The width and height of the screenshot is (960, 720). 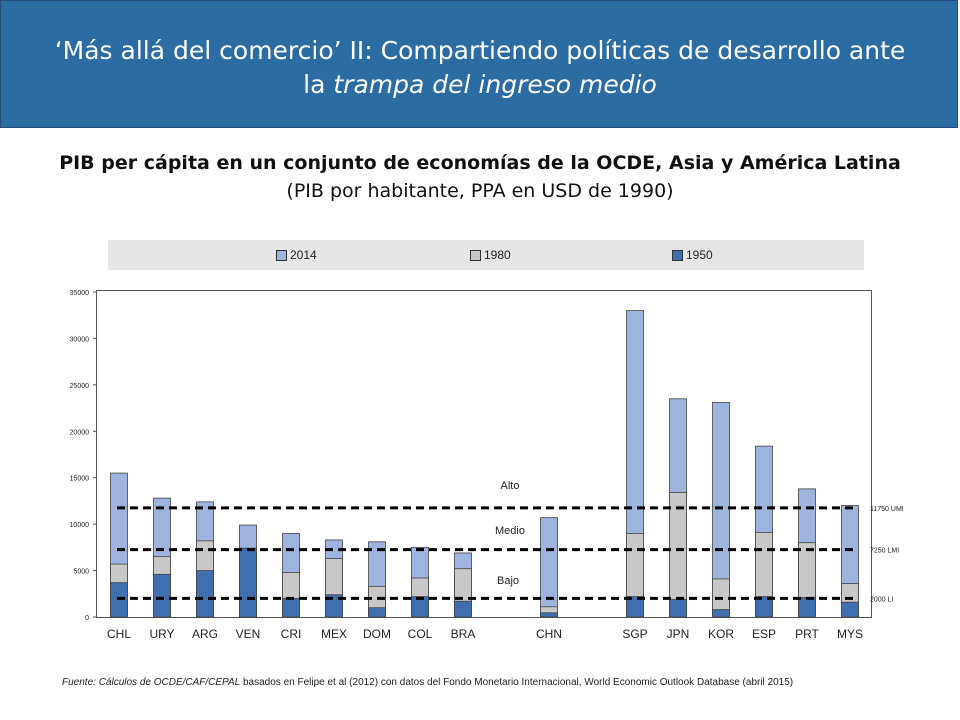 I want to click on chart-subtitle: (PIB por habitante, PPA en USD de 1990), so click(x=480, y=191).